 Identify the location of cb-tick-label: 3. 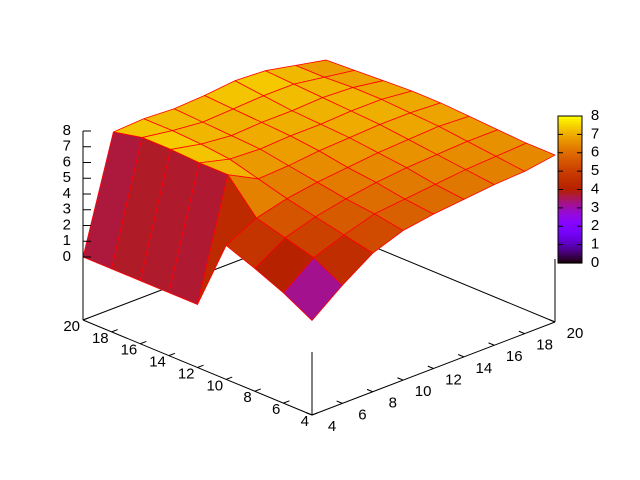
(595, 207).